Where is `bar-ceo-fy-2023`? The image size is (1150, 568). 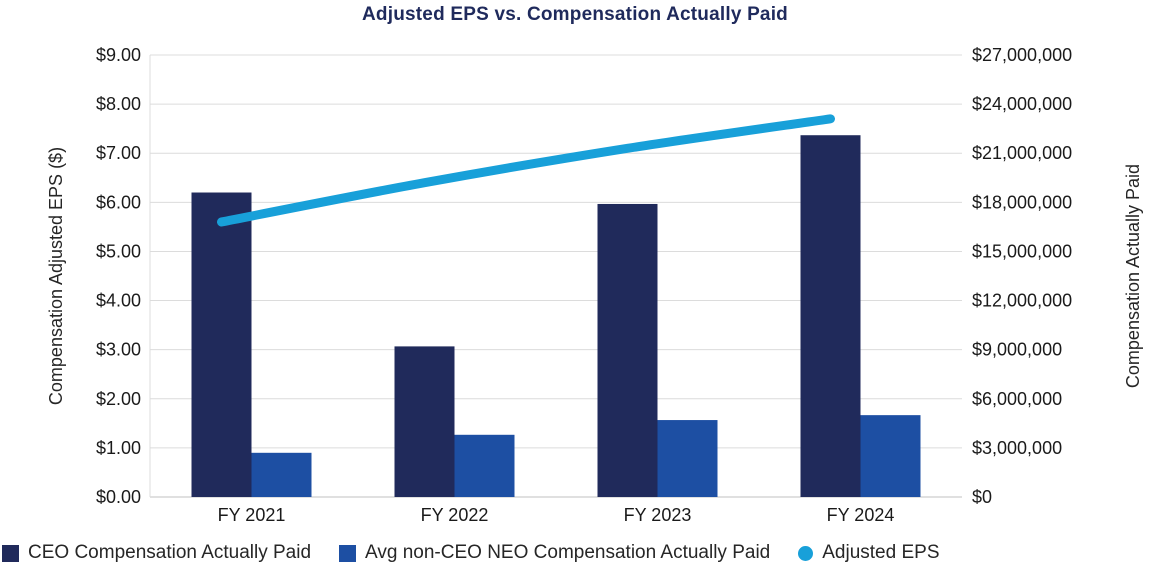 bar-ceo-fy-2023 is located at coordinates (627, 350).